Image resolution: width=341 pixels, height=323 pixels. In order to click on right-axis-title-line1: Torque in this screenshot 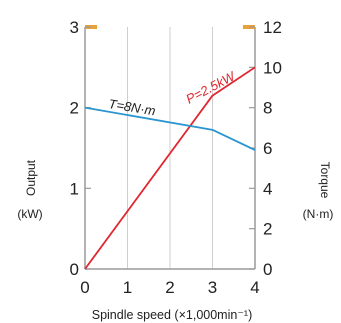, I will do `click(325, 180)`.